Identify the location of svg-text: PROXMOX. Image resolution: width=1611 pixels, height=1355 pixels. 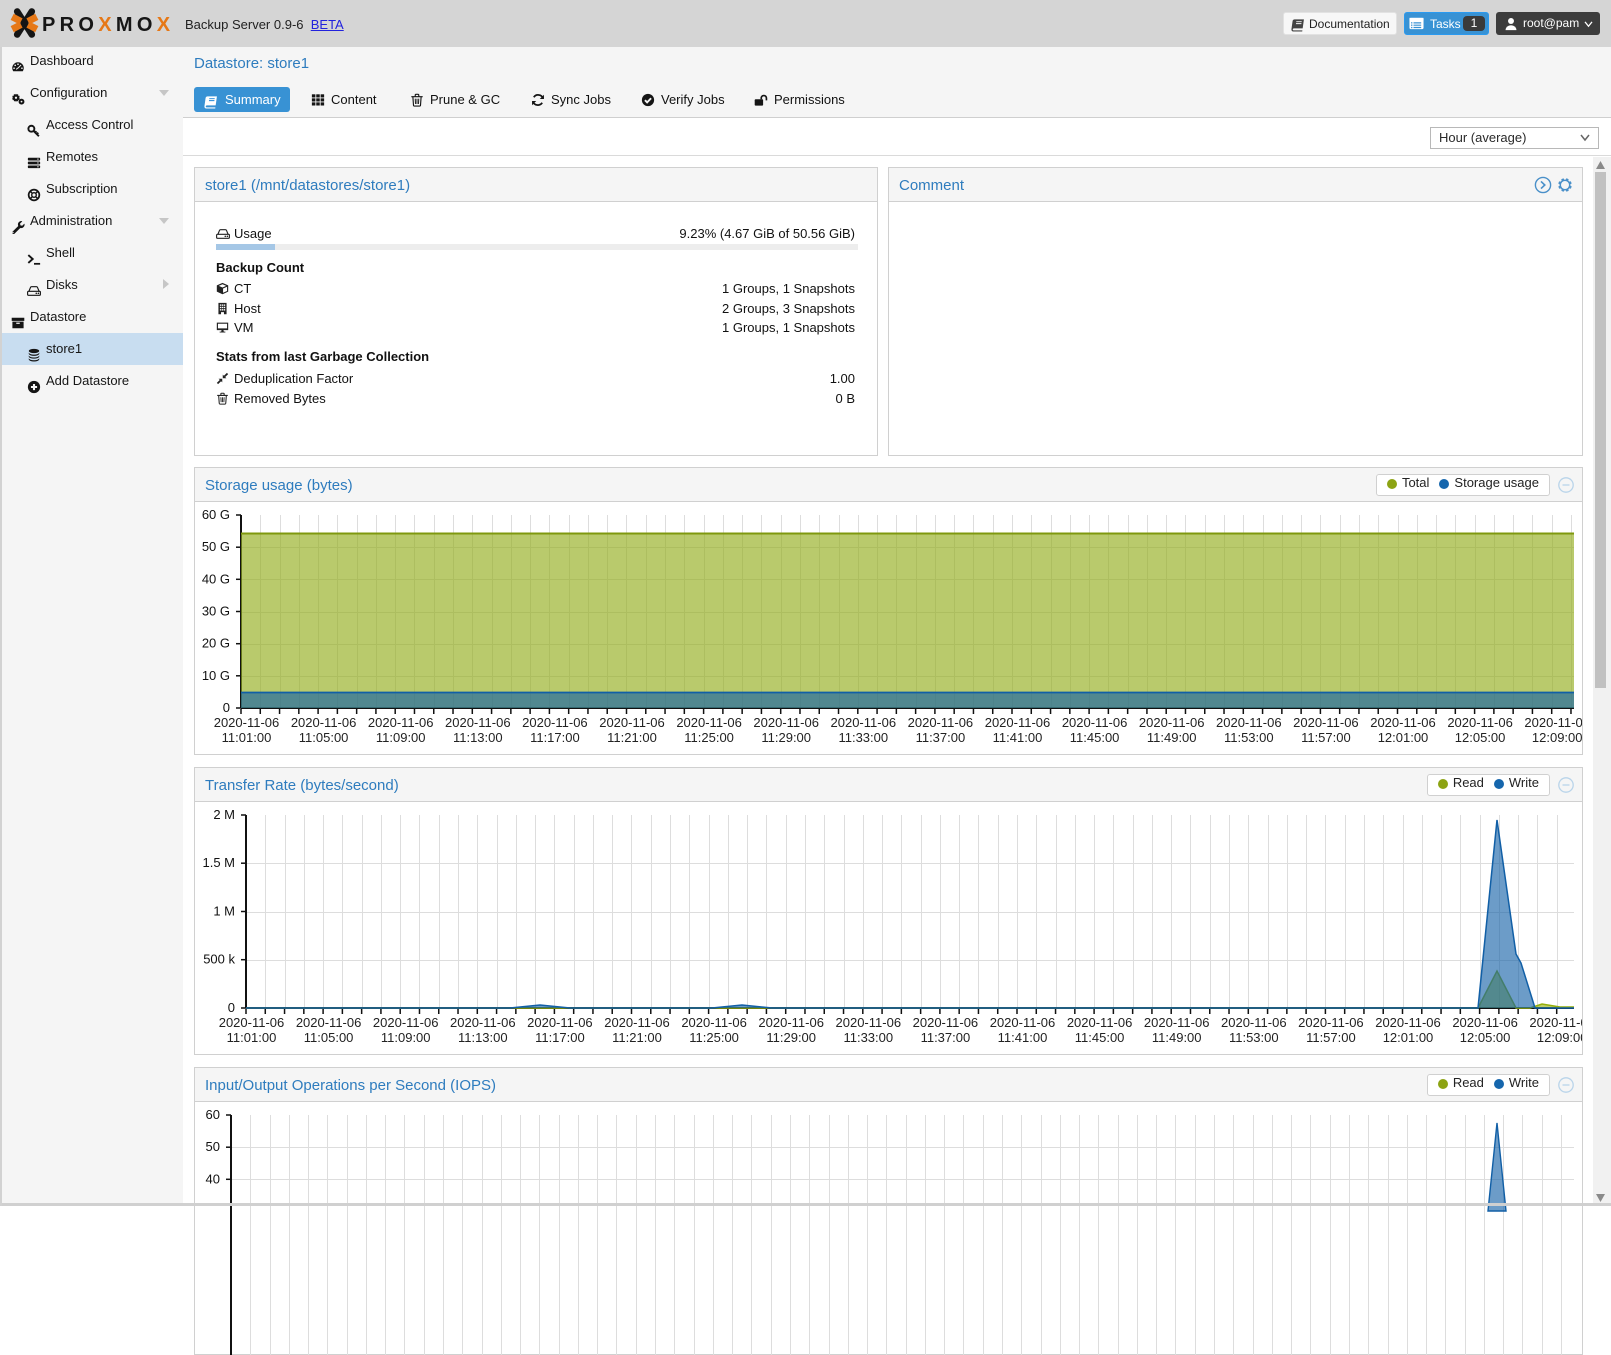
(108, 25).